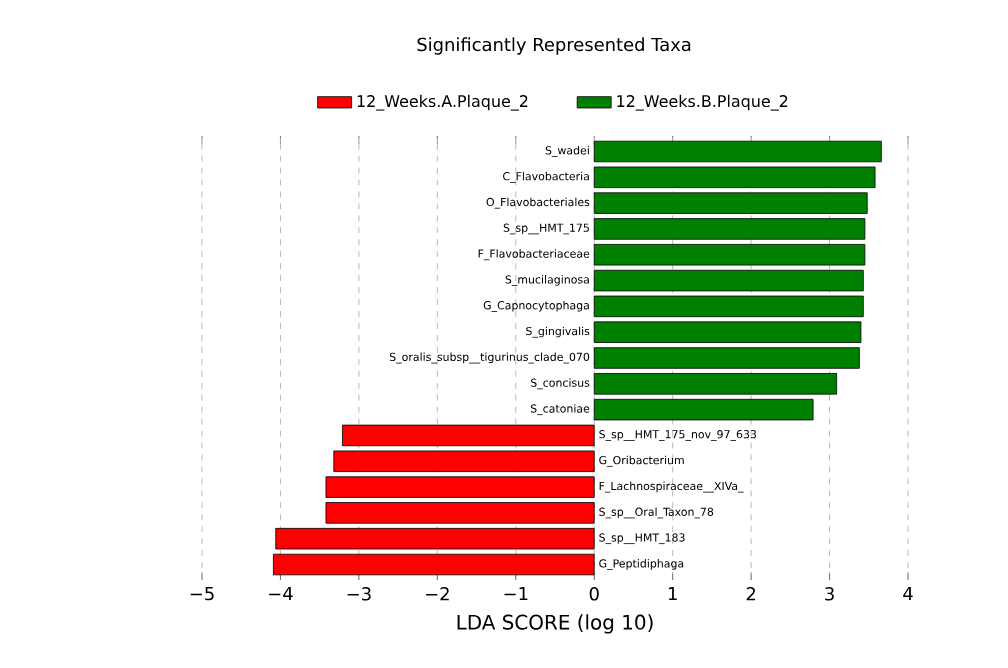  What do you see at coordinates (555, 624) in the screenshot?
I see `x-axis-title: LDA SCORE (log 10)` at bounding box center [555, 624].